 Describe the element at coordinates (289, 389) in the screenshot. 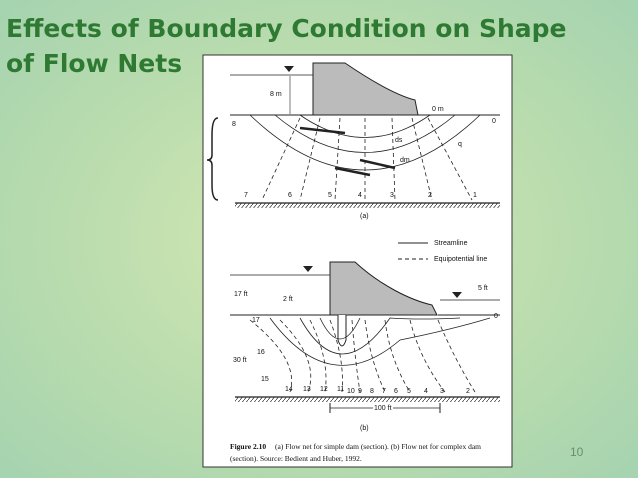

I see `figure-label: 14` at that location.